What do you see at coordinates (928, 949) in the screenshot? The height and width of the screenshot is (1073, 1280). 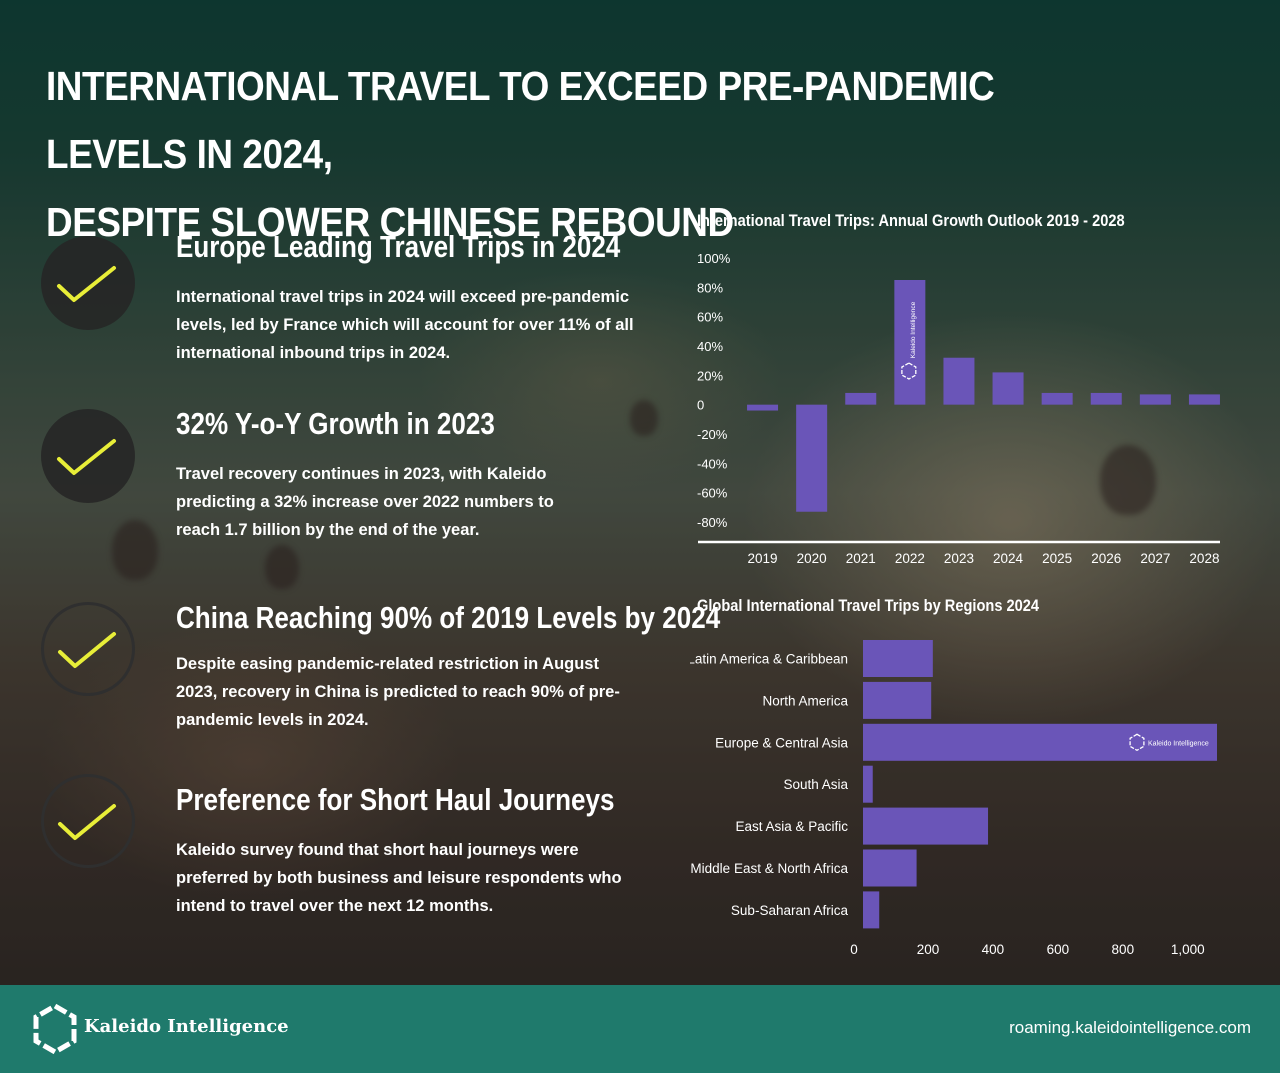 I see `x-axis-tick-label: 200` at bounding box center [928, 949].